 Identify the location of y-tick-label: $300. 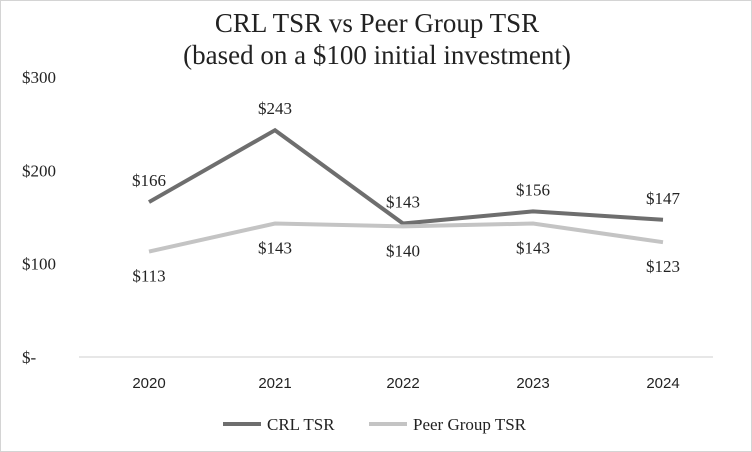
(39, 77).